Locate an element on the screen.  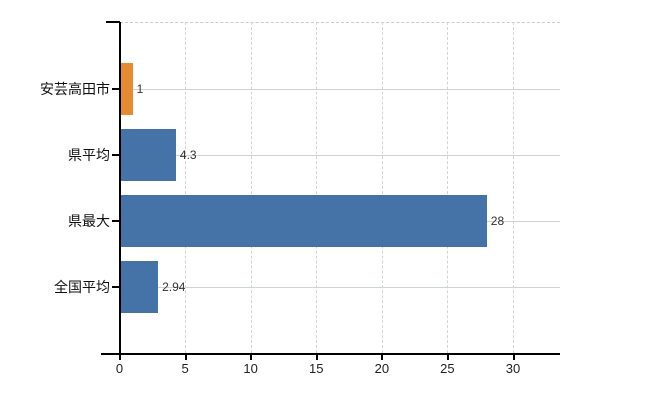
bar-value-label: 28 is located at coordinates (497, 221).